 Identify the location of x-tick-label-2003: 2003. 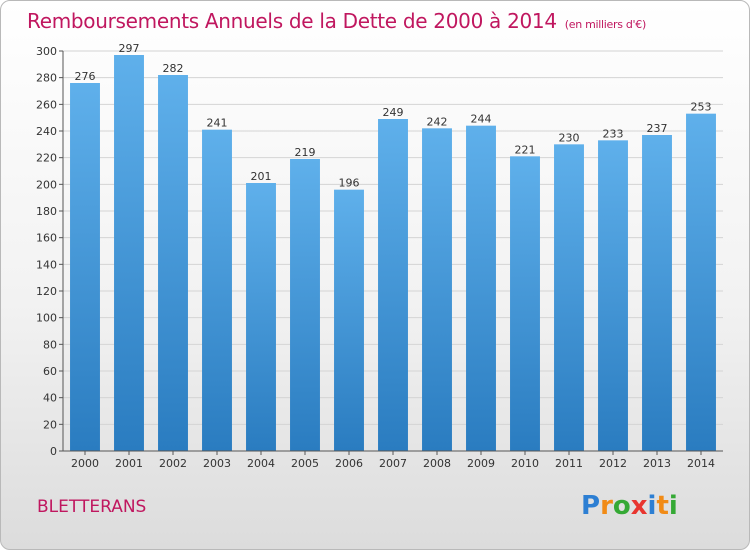
(217, 463).